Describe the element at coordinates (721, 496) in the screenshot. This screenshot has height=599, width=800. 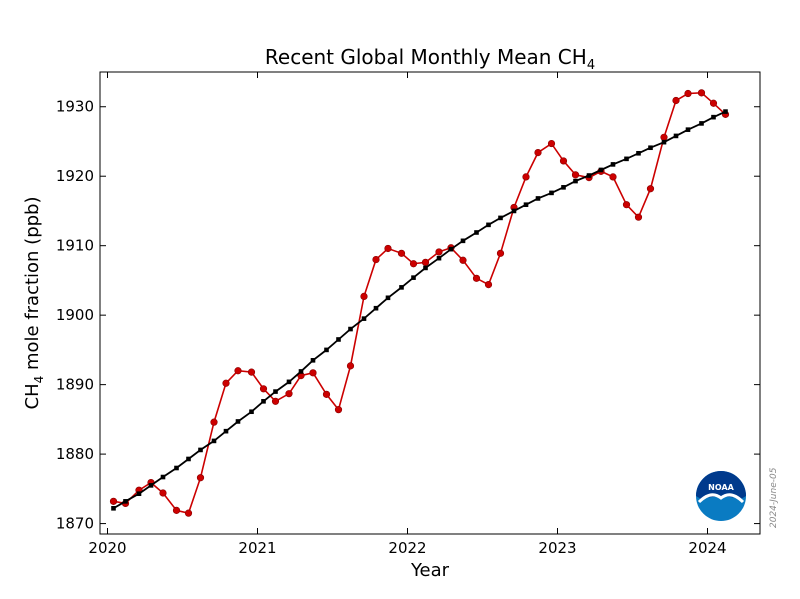
I see `noaa-logo: NOAA` at that location.